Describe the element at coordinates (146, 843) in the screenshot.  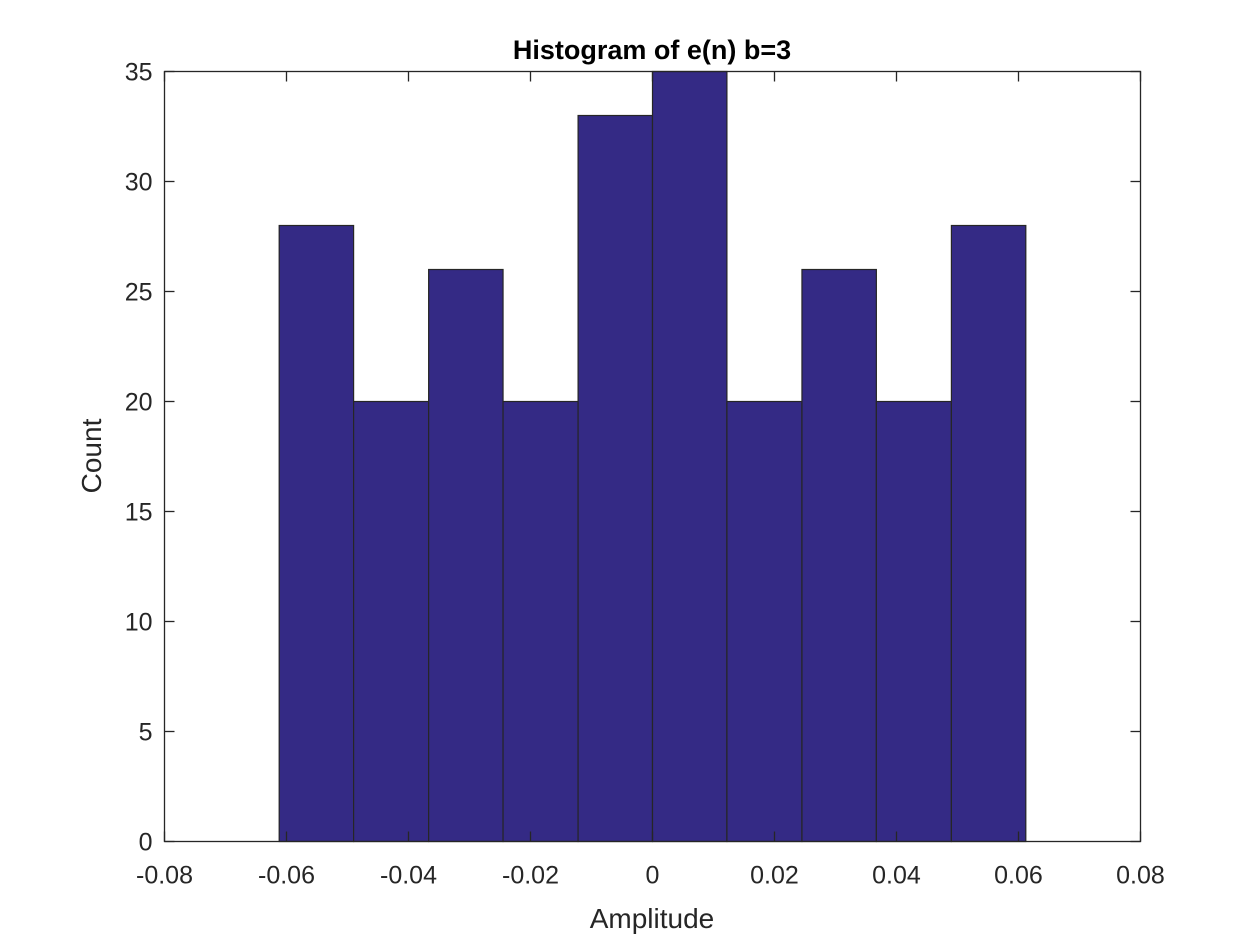
I see `y-tick-label: 0` at that location.